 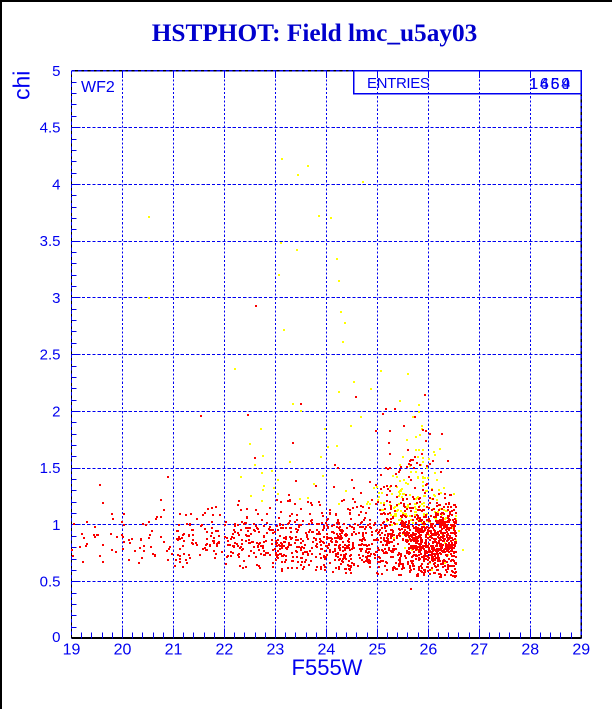 What do you see at coordinates (50, 582) in the screenshot?
I see `svg-text: 0.5` at bounding box center [50, 582].